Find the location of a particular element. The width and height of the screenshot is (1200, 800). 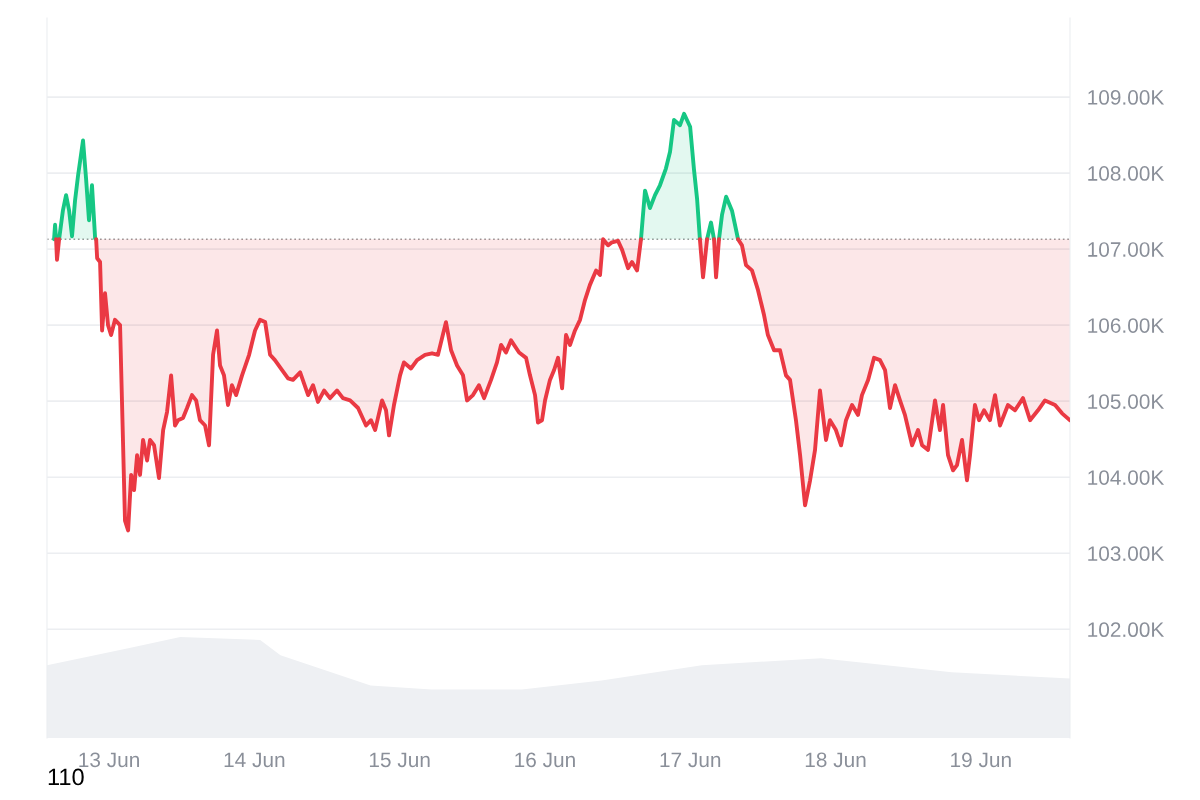

y-tick-label: 108.00K is located at coordinates (1126, 173).